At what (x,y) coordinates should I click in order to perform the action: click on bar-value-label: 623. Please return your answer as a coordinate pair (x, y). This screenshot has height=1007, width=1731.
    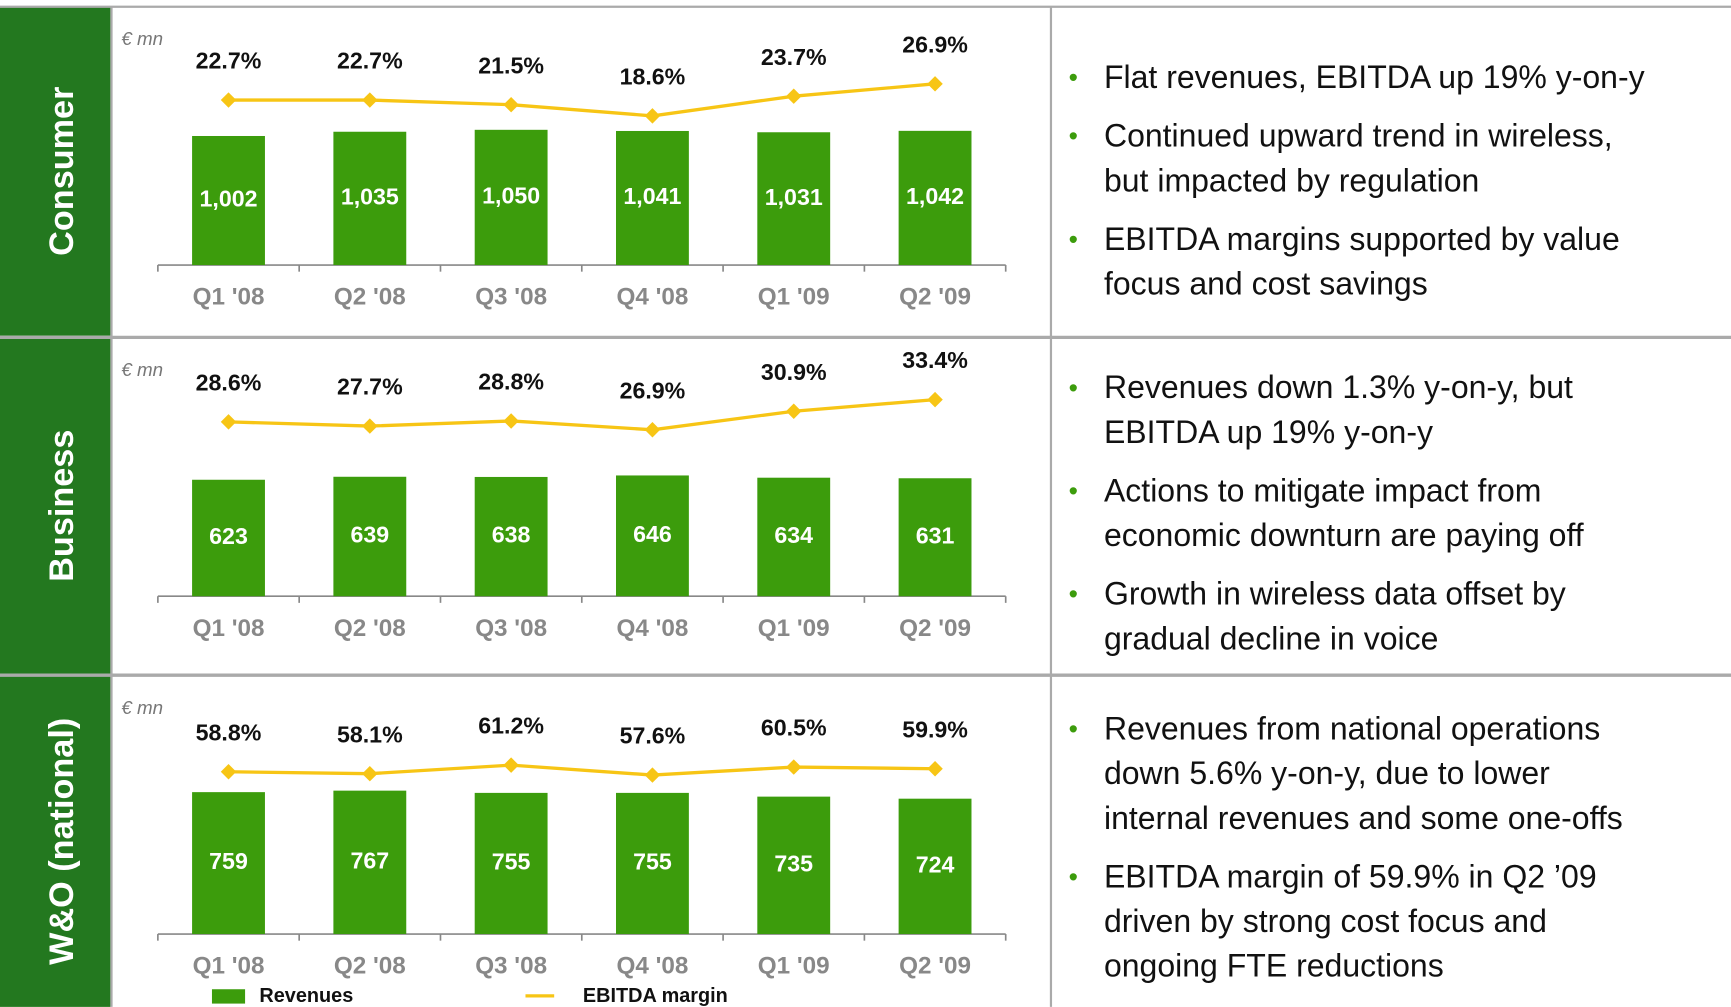
    Looking at the image, I should click on (228, 536).